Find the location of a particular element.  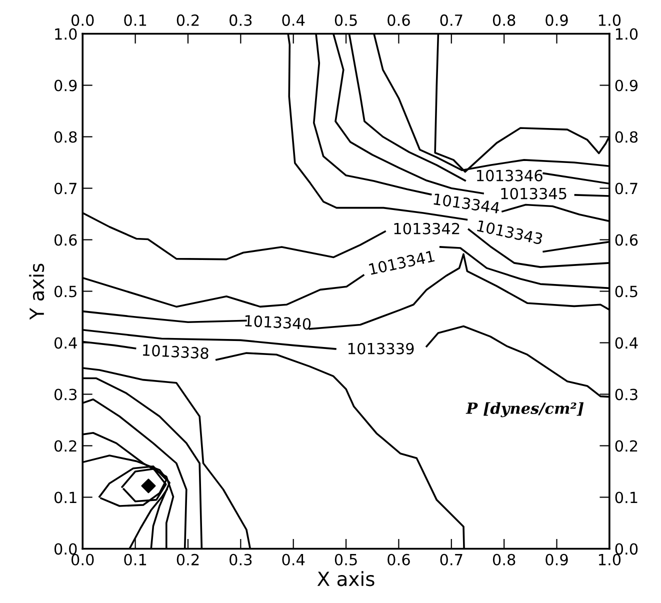

y2-tick-label: 0.2 is located at coordinates (626, 446).